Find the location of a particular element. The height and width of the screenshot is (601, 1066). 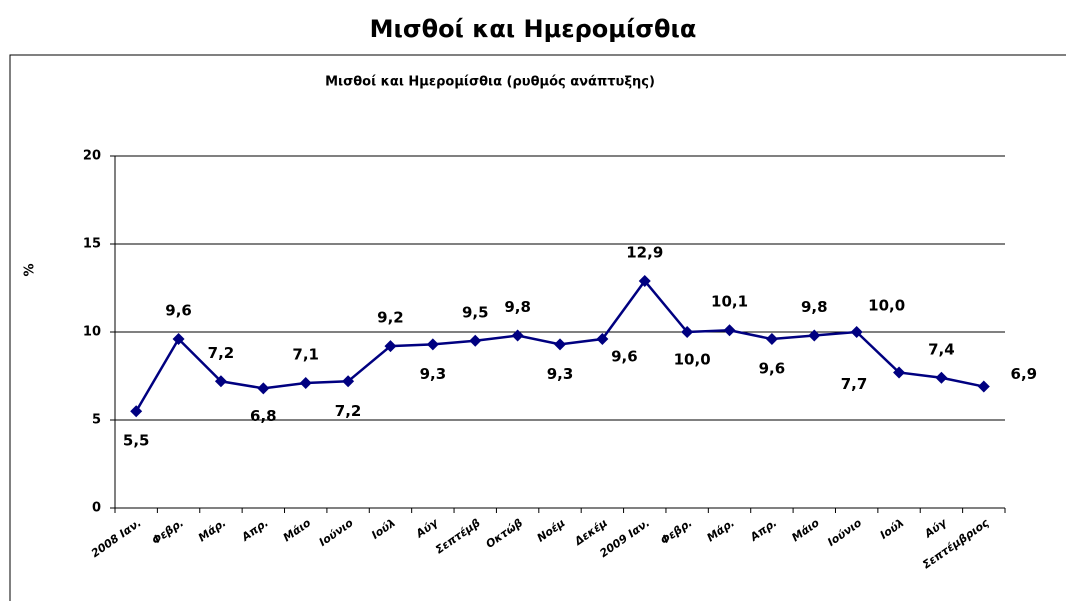

y-tick-label: 15 is located at coordinates (92, 244).